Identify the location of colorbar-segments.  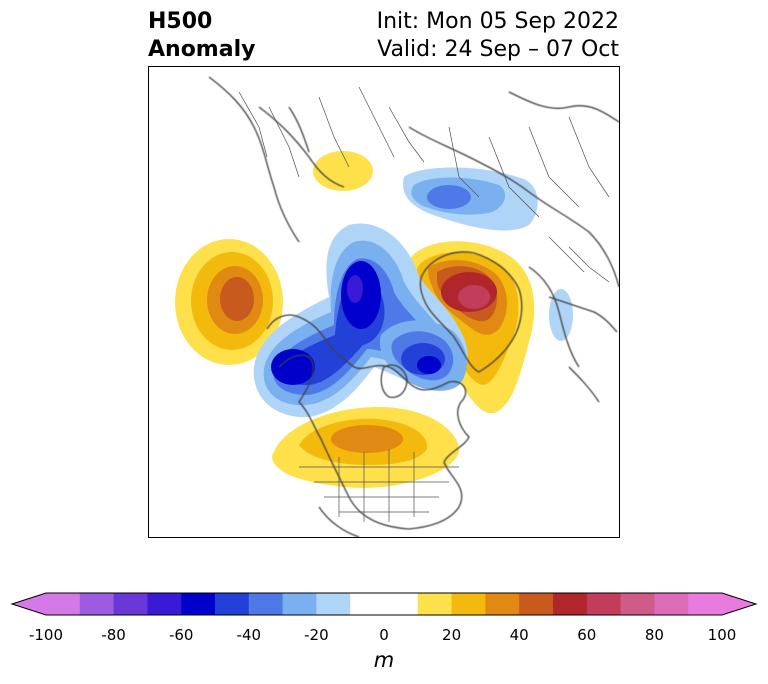
(384, 604).